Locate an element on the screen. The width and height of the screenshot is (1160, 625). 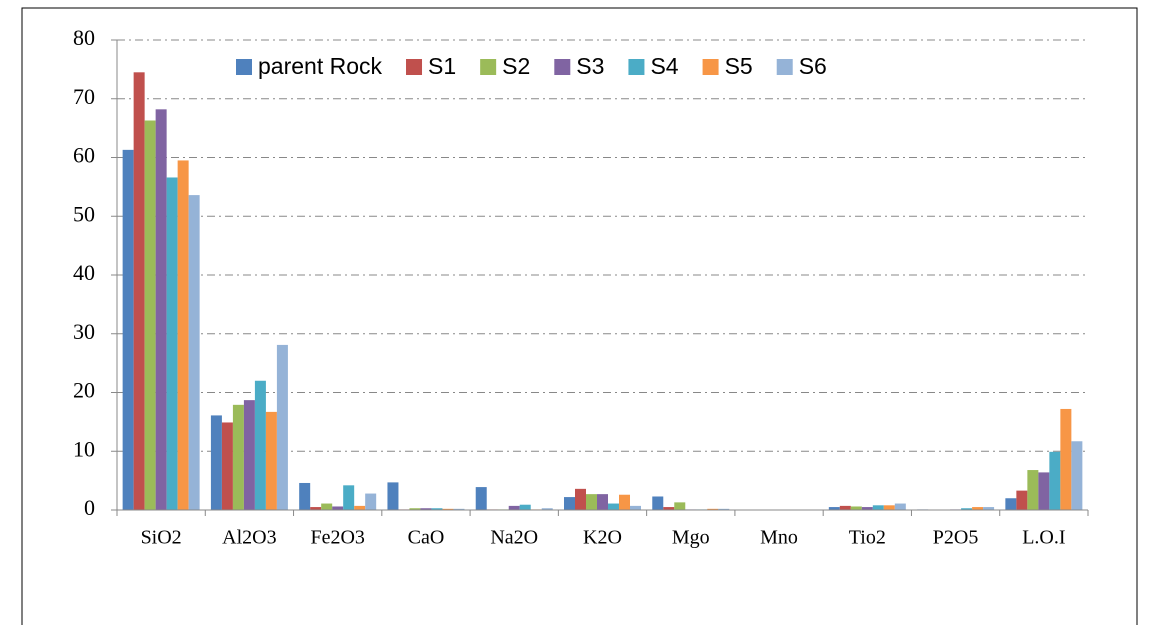
y-tick-label: 70 is located at coordinates (84, 96).